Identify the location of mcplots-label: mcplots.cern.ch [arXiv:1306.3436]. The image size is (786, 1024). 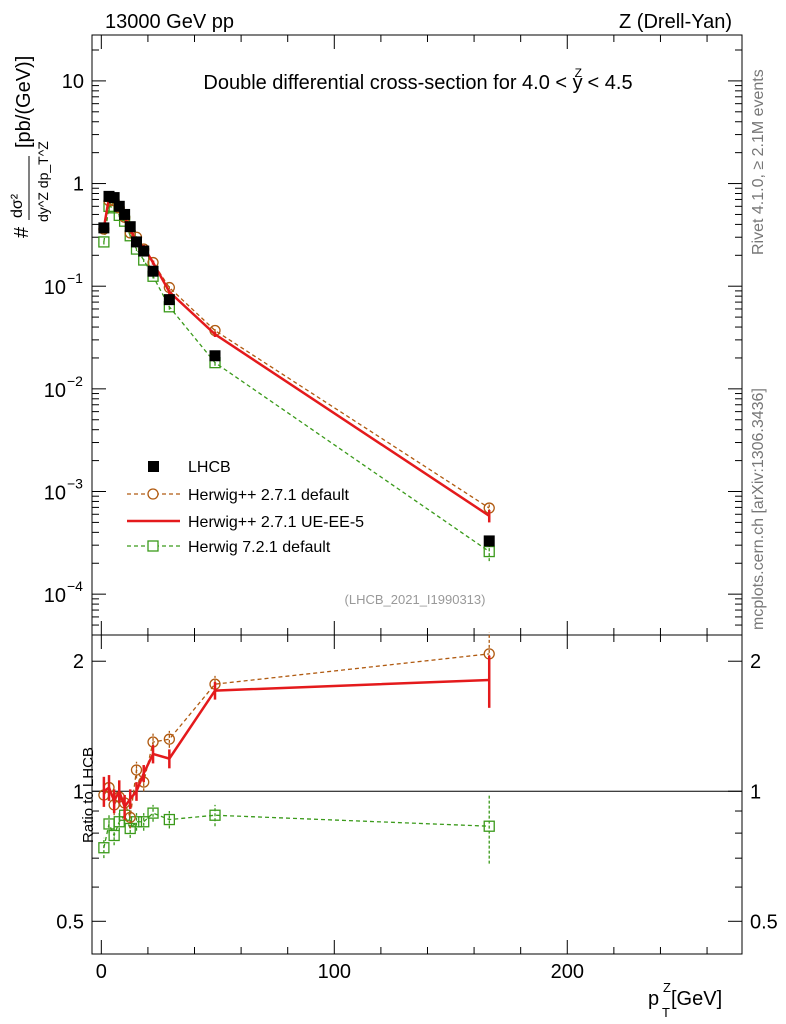
(758, 509).